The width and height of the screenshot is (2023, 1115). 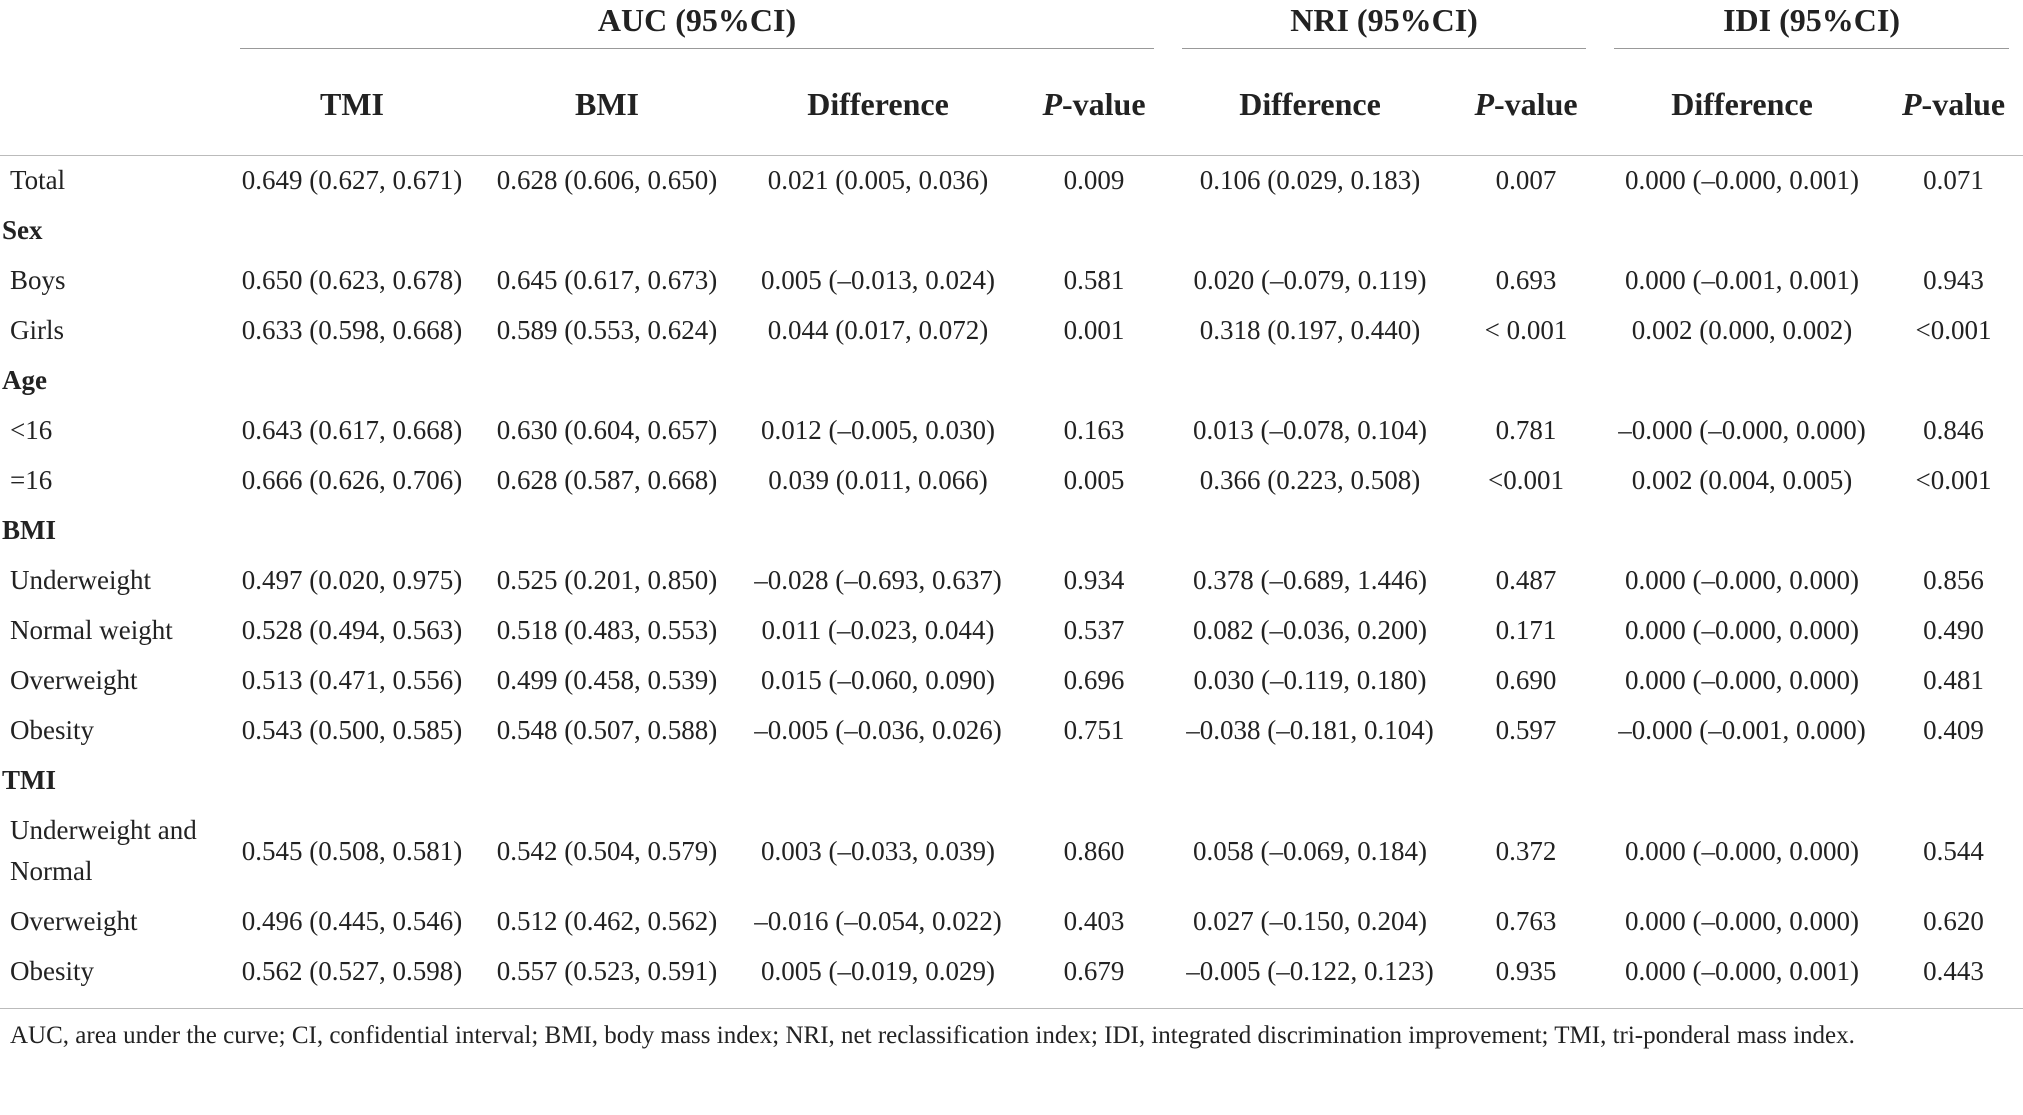 I want to click on section-label: TMI, so click(x=29, y=780).